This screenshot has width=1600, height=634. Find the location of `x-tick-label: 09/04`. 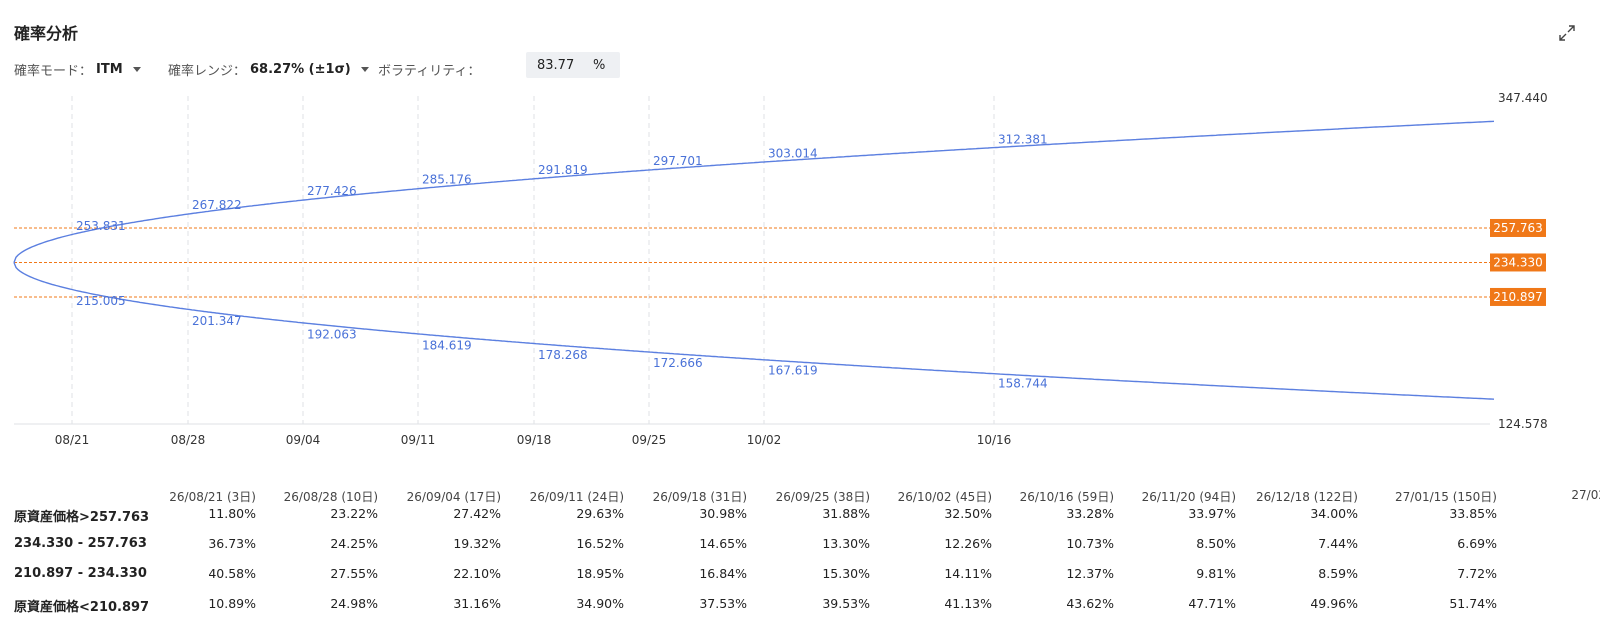

x-tick-label: 09/04 is located at coordinates (303, 440).